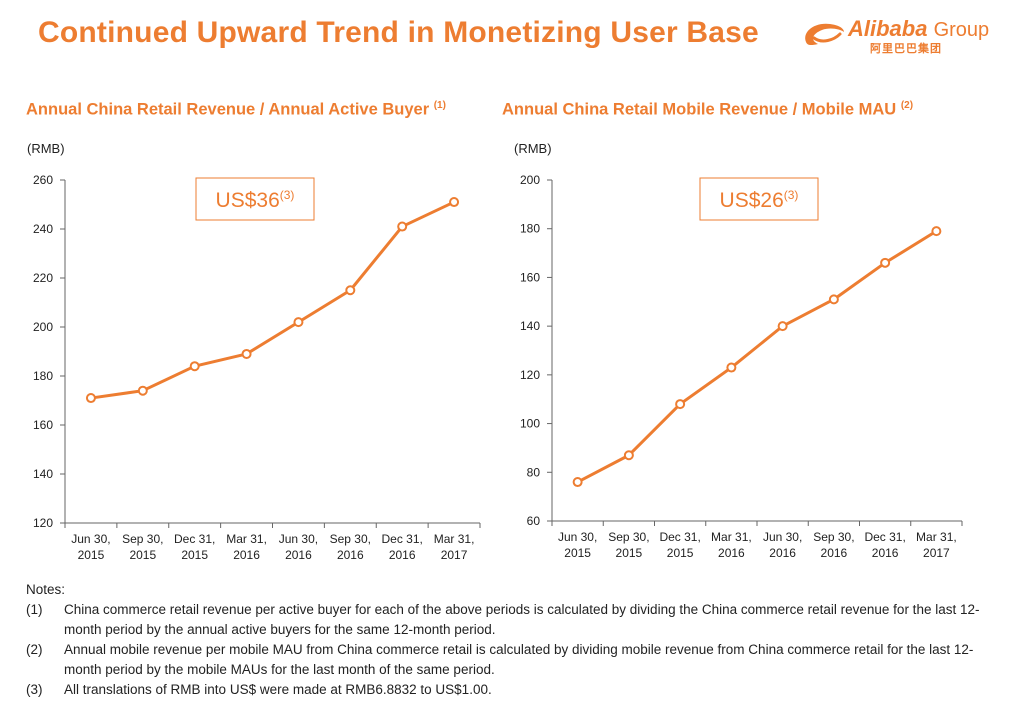 The width and height of the screenshot is (1022, 708). What do you see at coordinates (888, 28) in the screenshot?
I see `logo-brand: Alibaba` at bounding box center [888, 28].